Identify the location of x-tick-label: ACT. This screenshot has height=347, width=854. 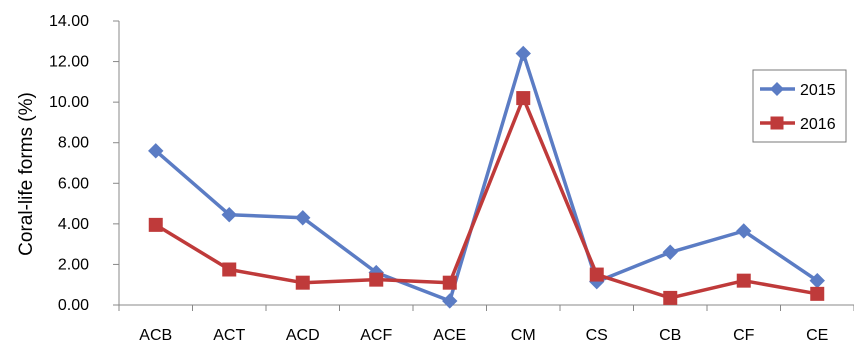
(229, 335).